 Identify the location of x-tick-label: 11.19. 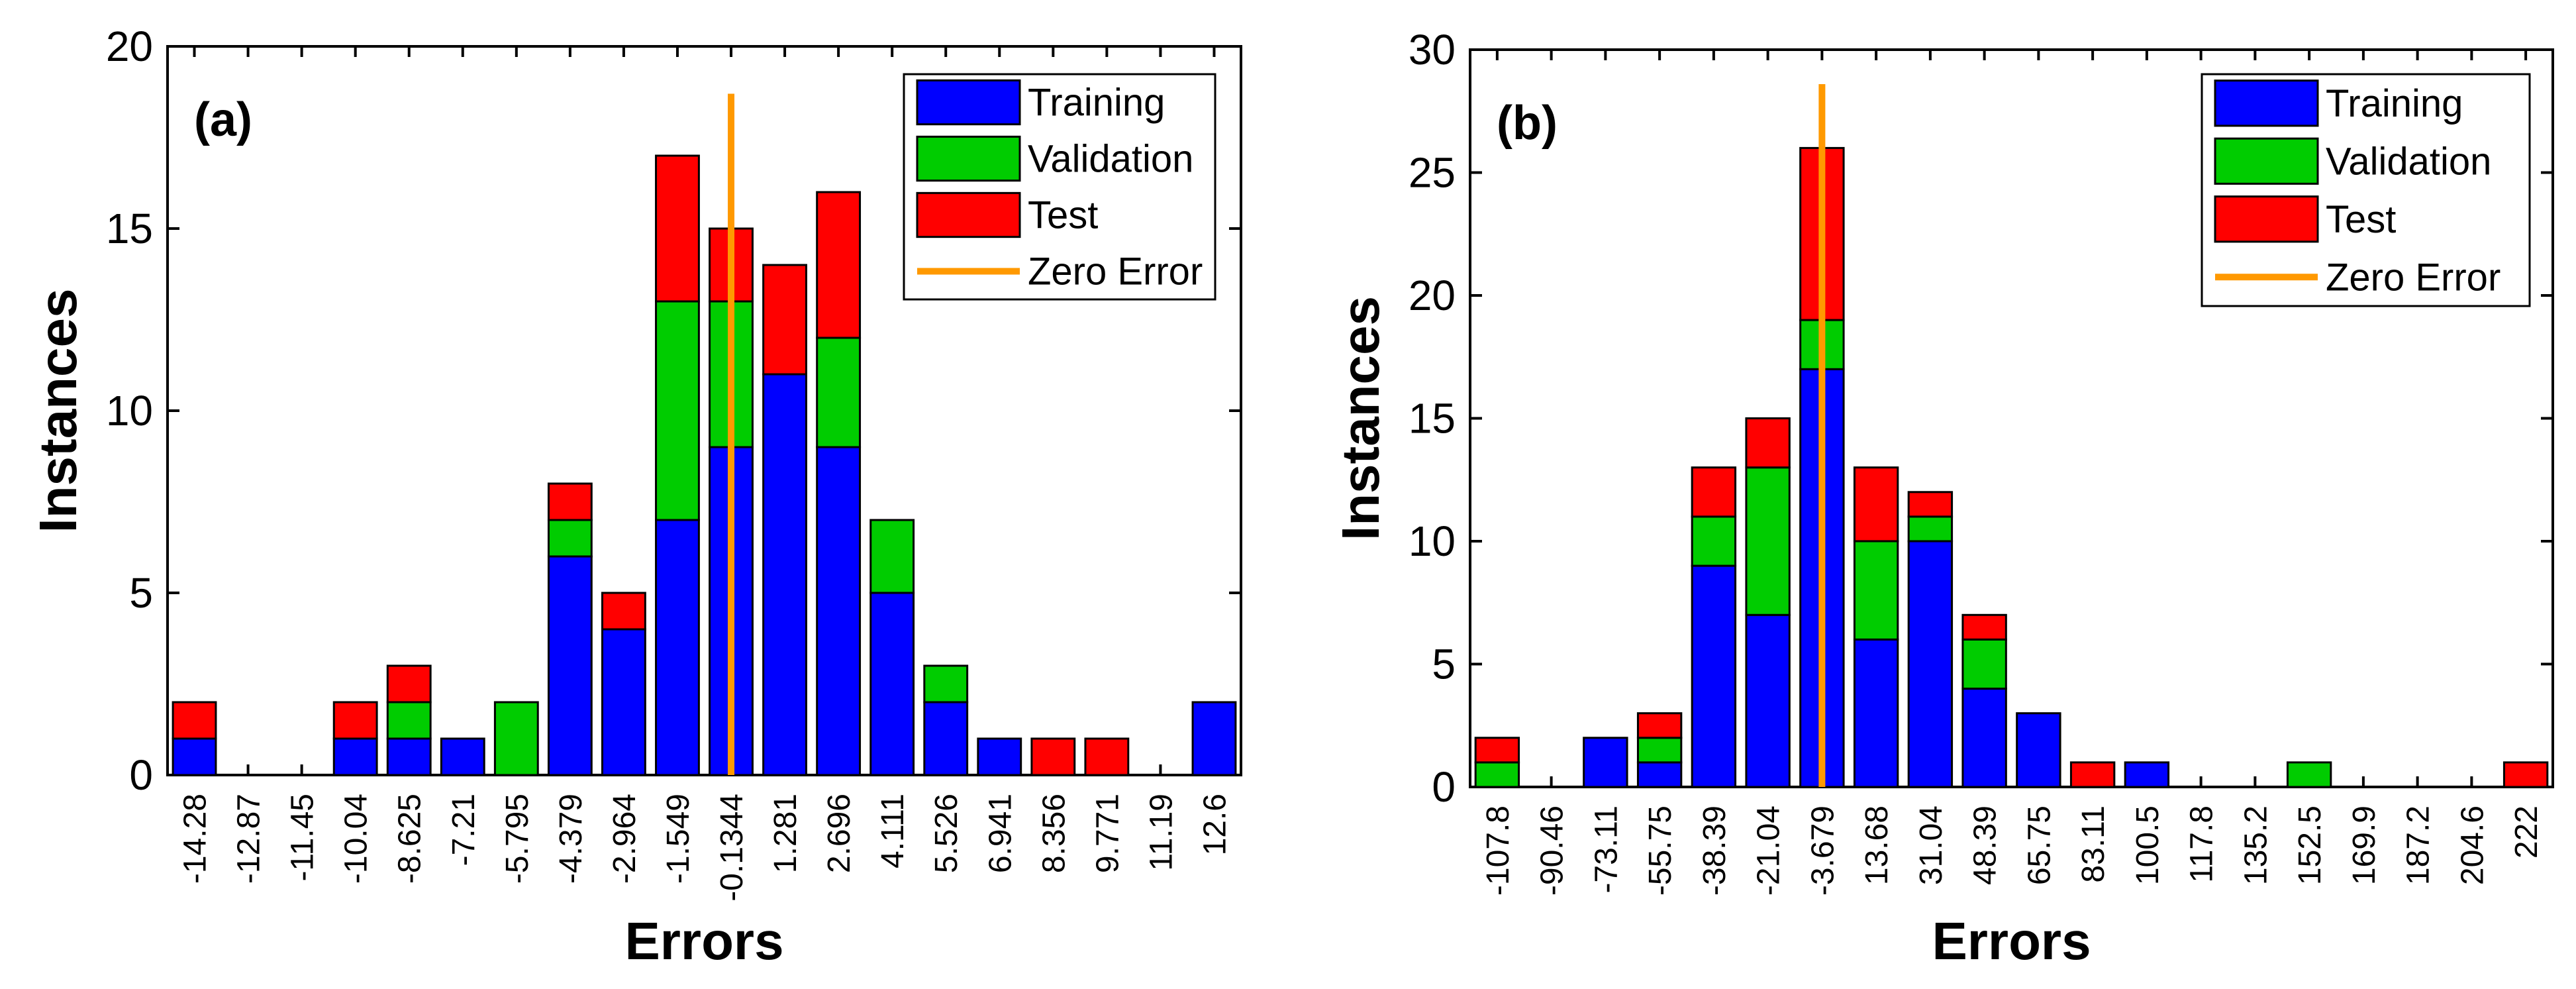
(1161, 832).